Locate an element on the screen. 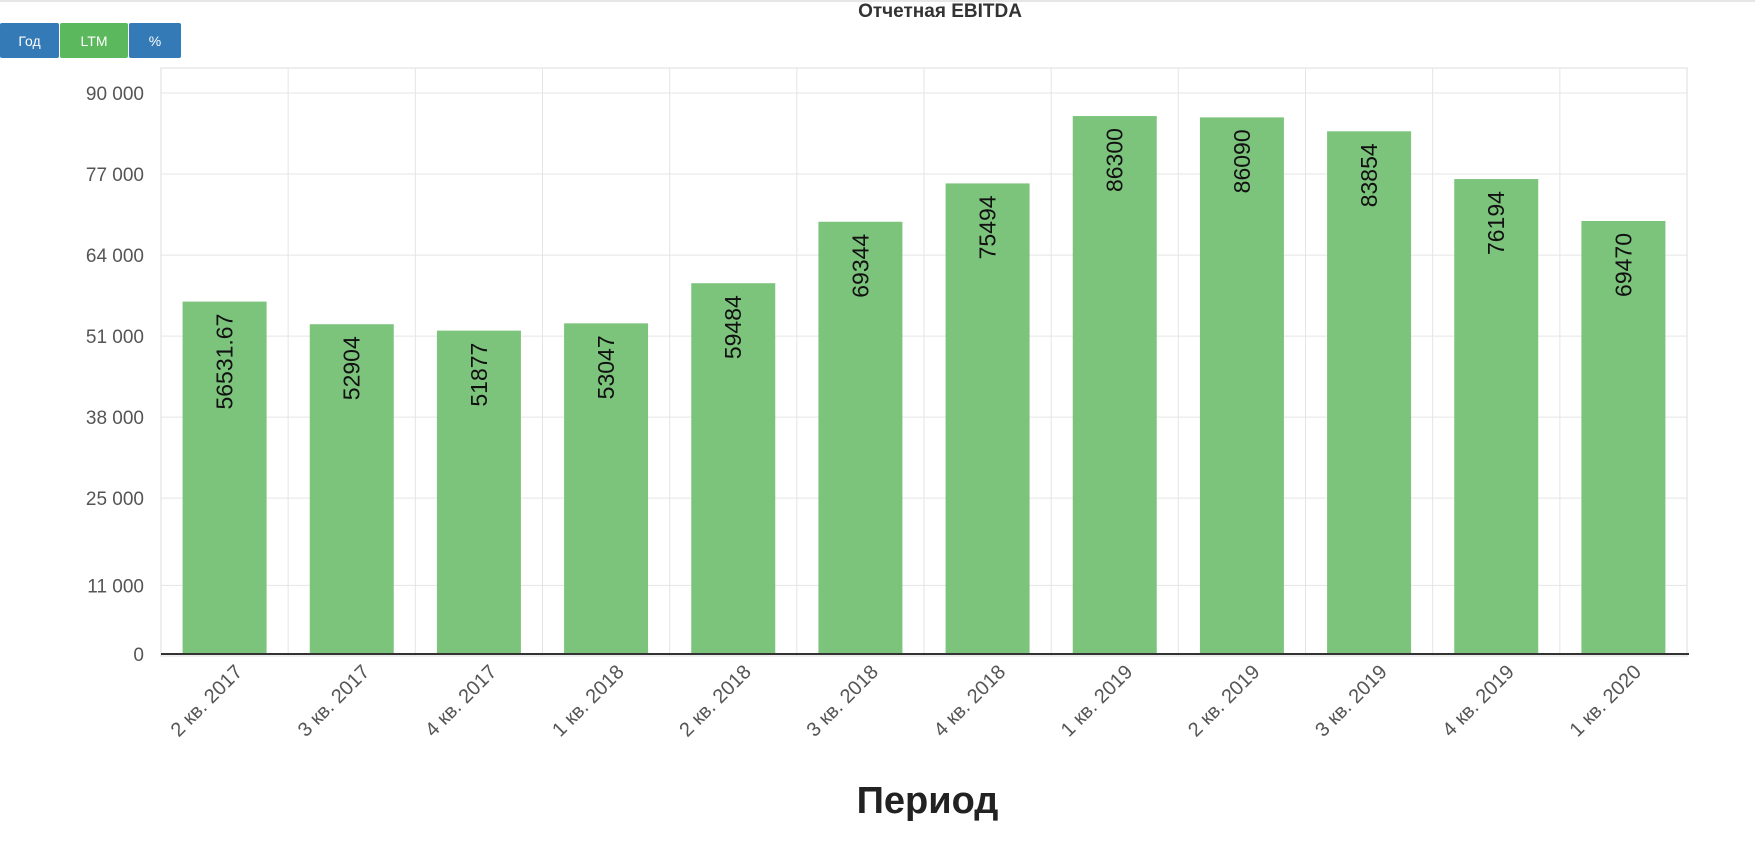  x-axis-title: Период is located at coordinates (927, 801).